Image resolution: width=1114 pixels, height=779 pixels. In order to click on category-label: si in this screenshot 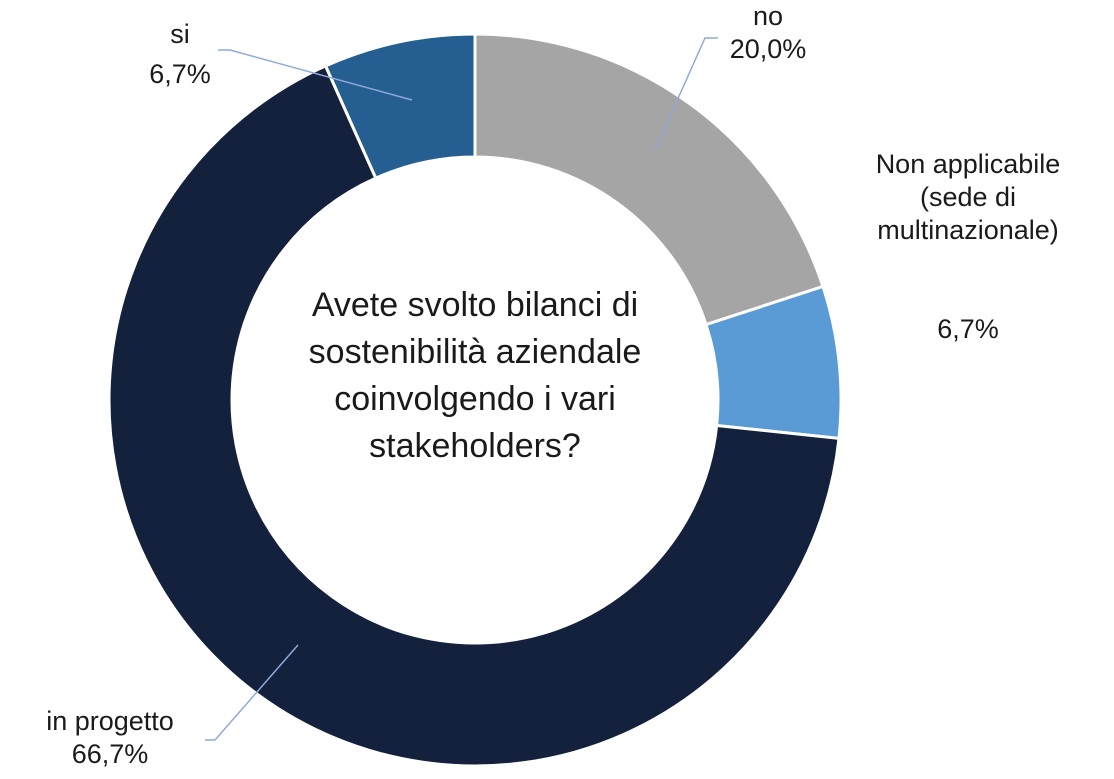, I will do `click(180, 34)`.